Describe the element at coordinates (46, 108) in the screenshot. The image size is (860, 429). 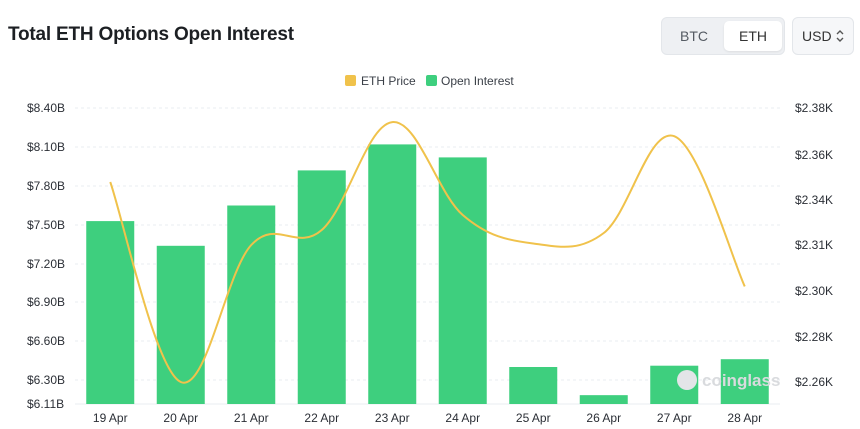
I see `left-axis-tick: $8.40B` at that location.